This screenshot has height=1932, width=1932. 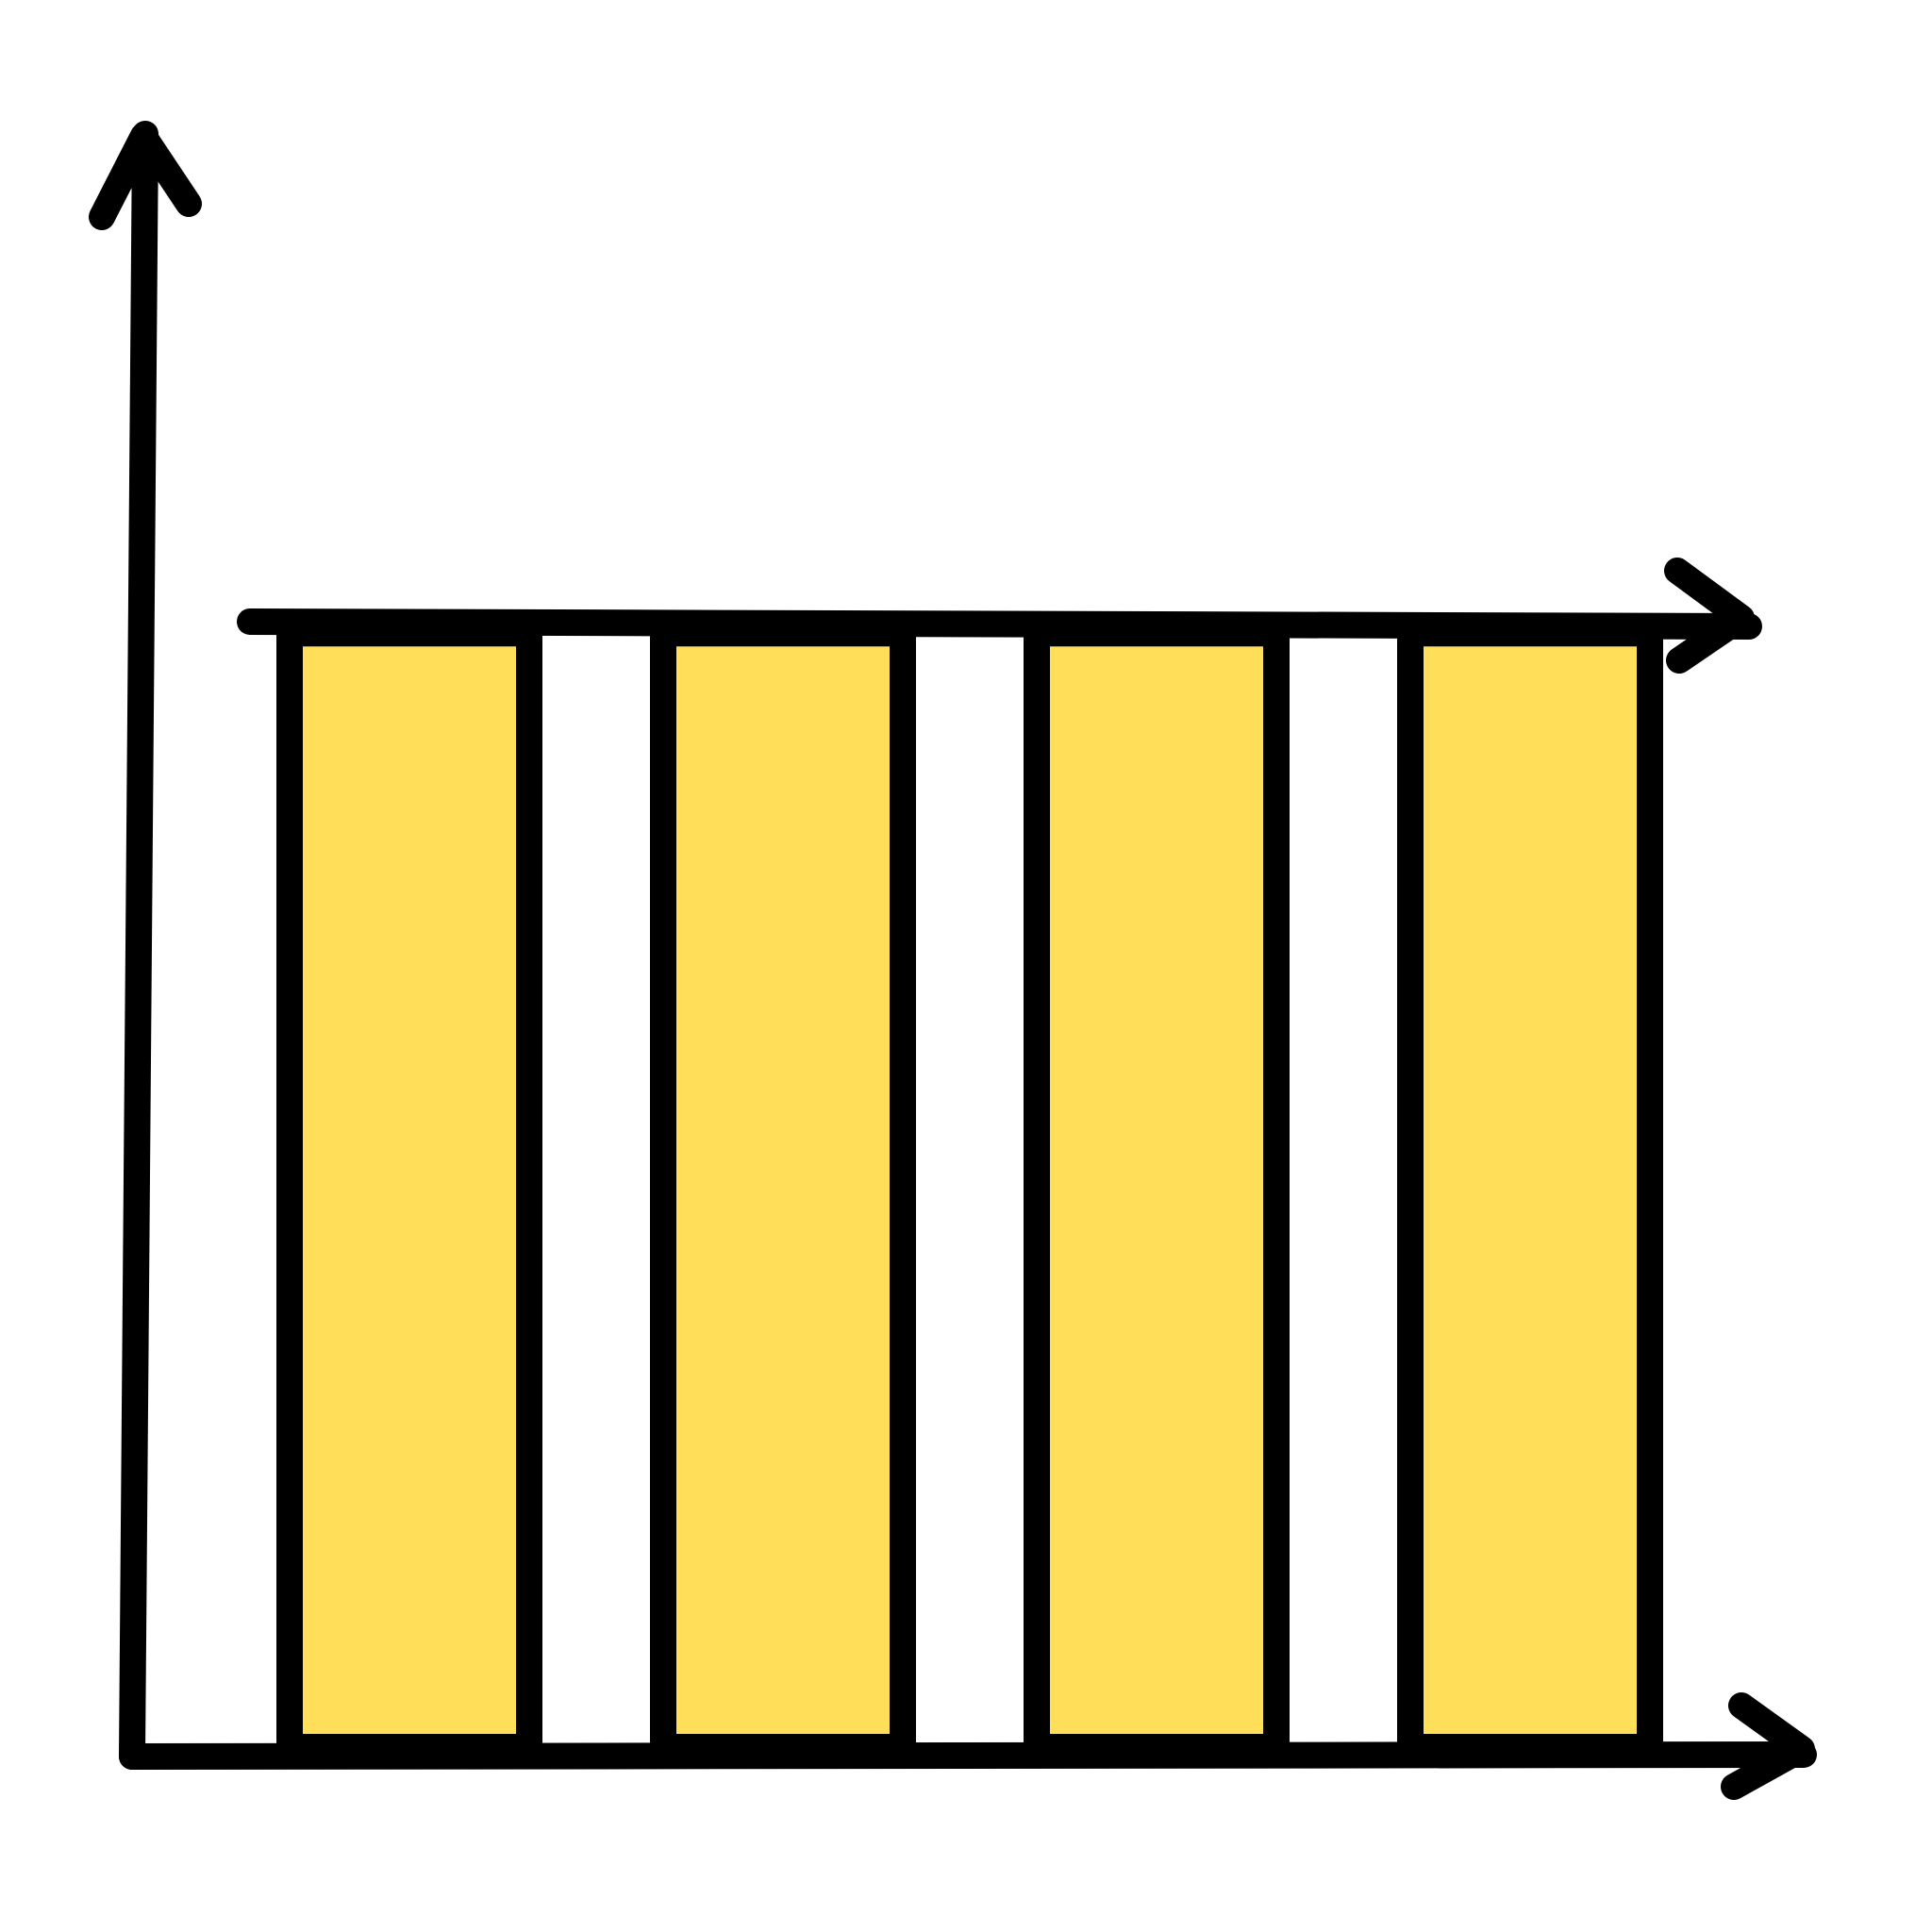 I want to click on trend-arrow-line, so click(x=999, y=624).